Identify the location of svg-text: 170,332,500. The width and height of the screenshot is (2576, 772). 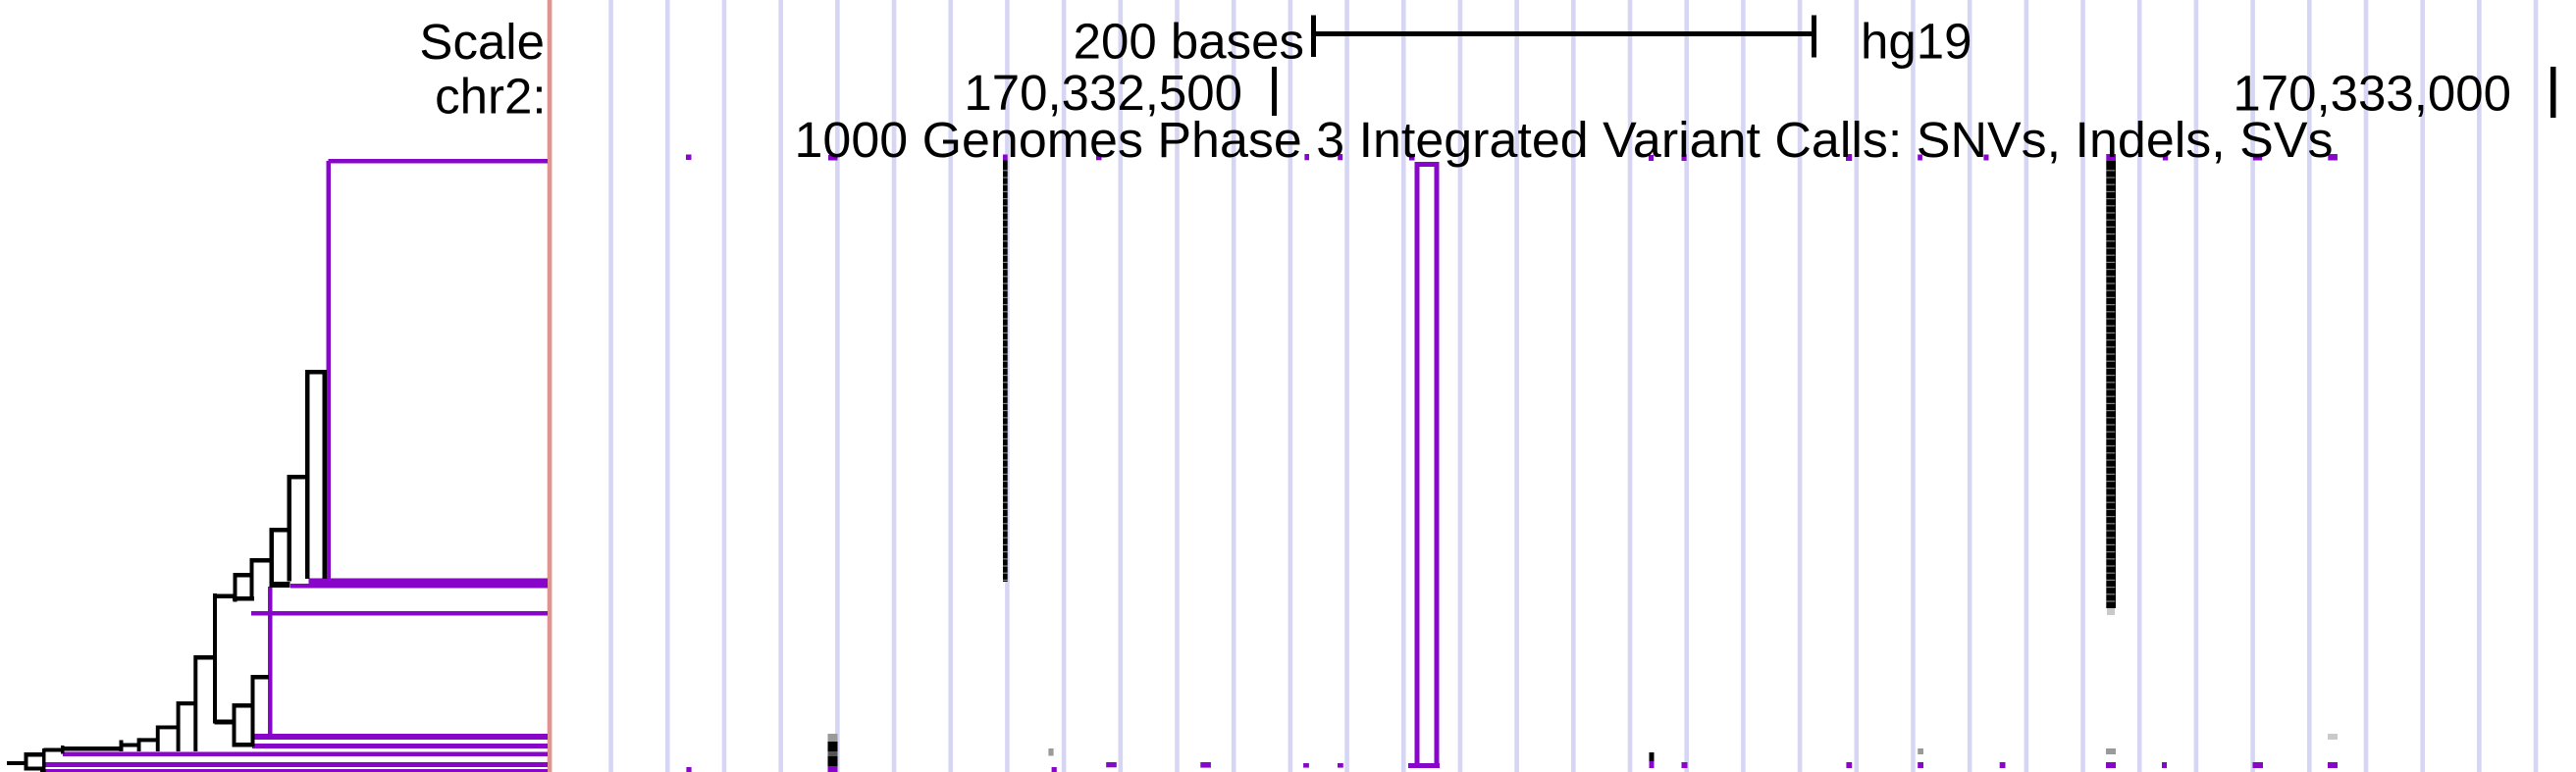
(1103, 93).